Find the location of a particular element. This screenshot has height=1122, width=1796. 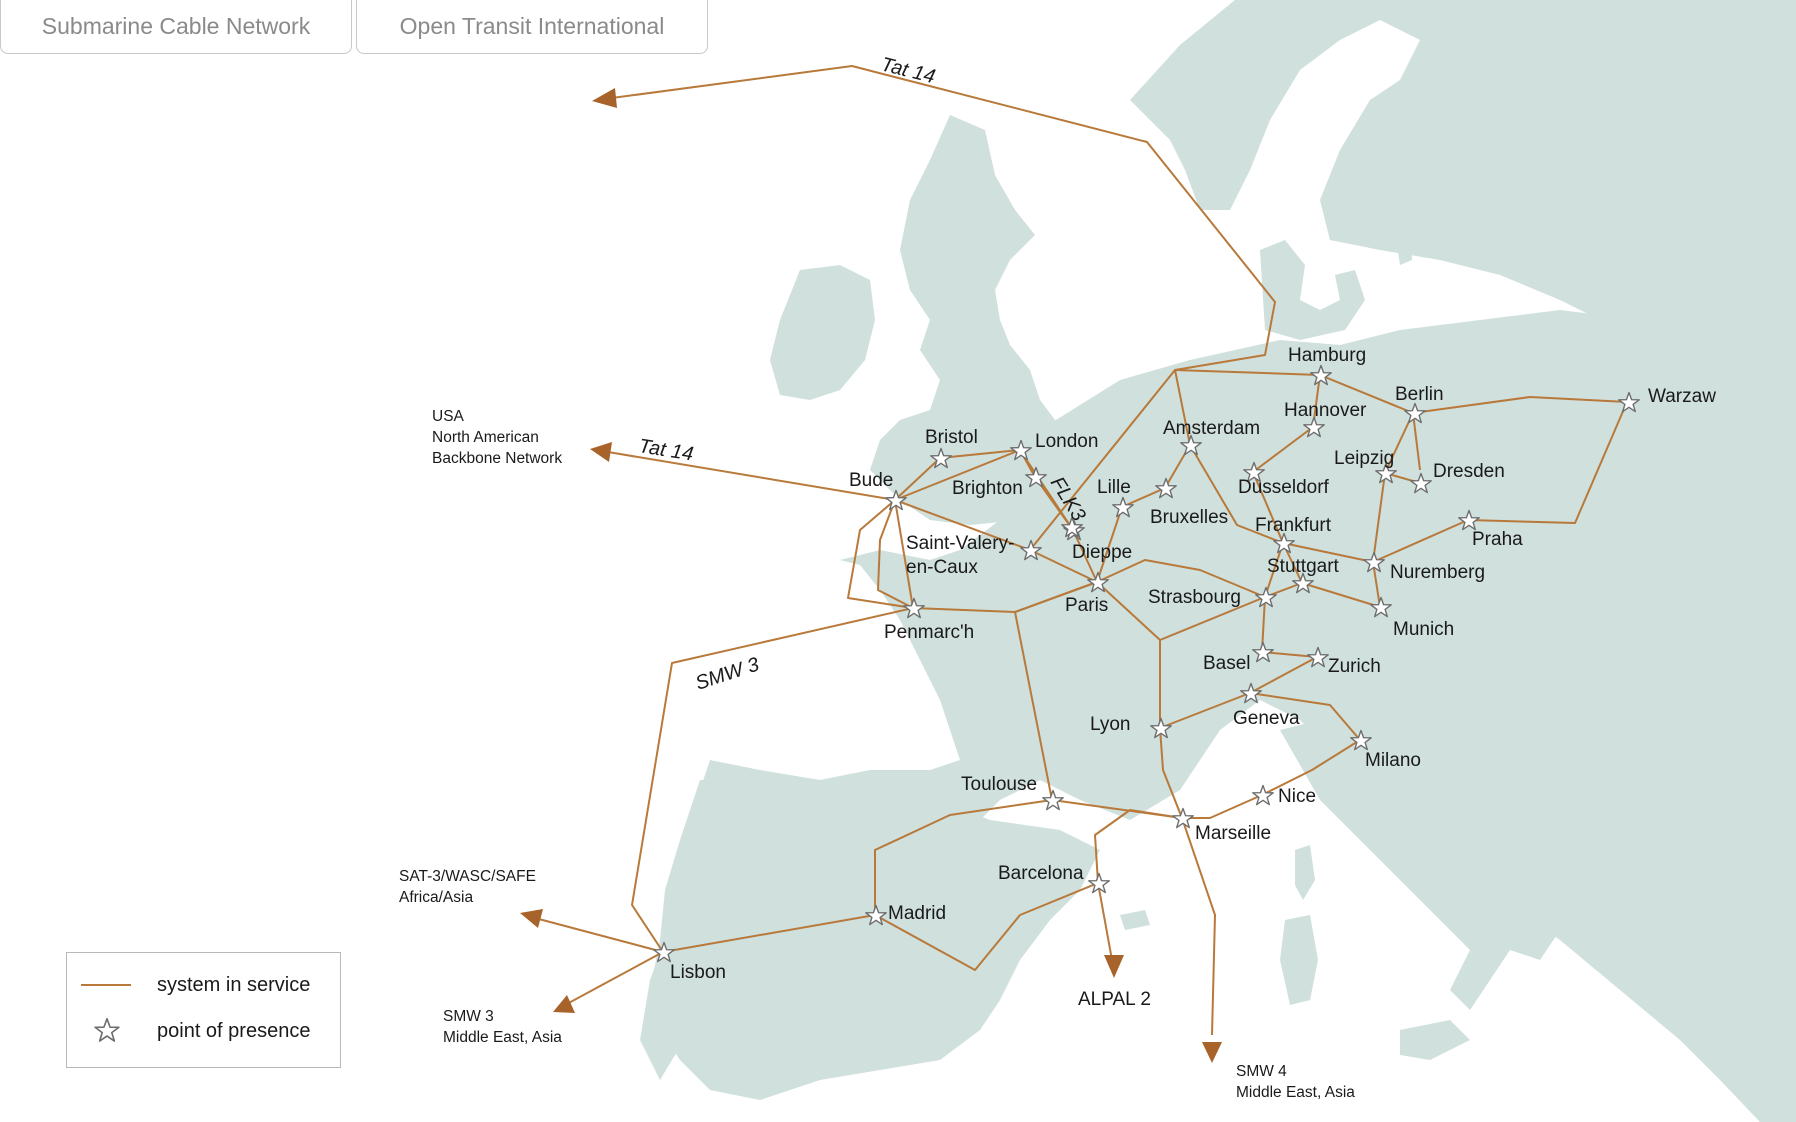

legend-row-pop: point of presence is located at coordinates (203, 1031).